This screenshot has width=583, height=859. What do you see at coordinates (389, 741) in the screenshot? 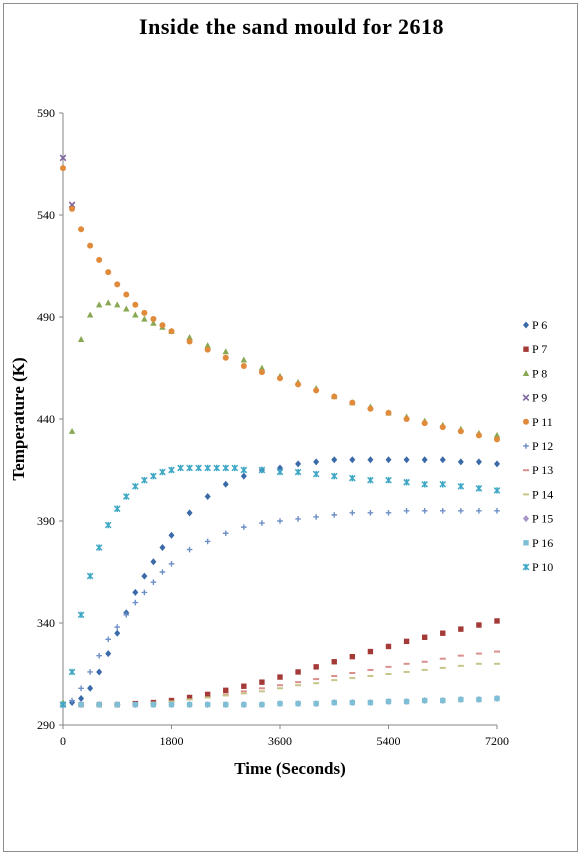
I see `x-tick-label: 5400` at bounding box center [389, 741].